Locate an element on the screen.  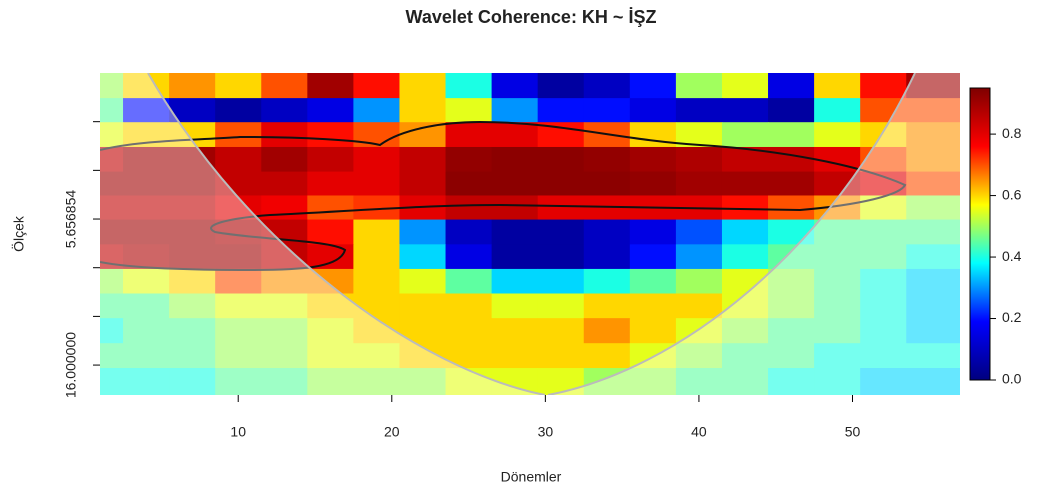
colorbar-tick-label: 0.2 is located at coordinates (1012, 317).